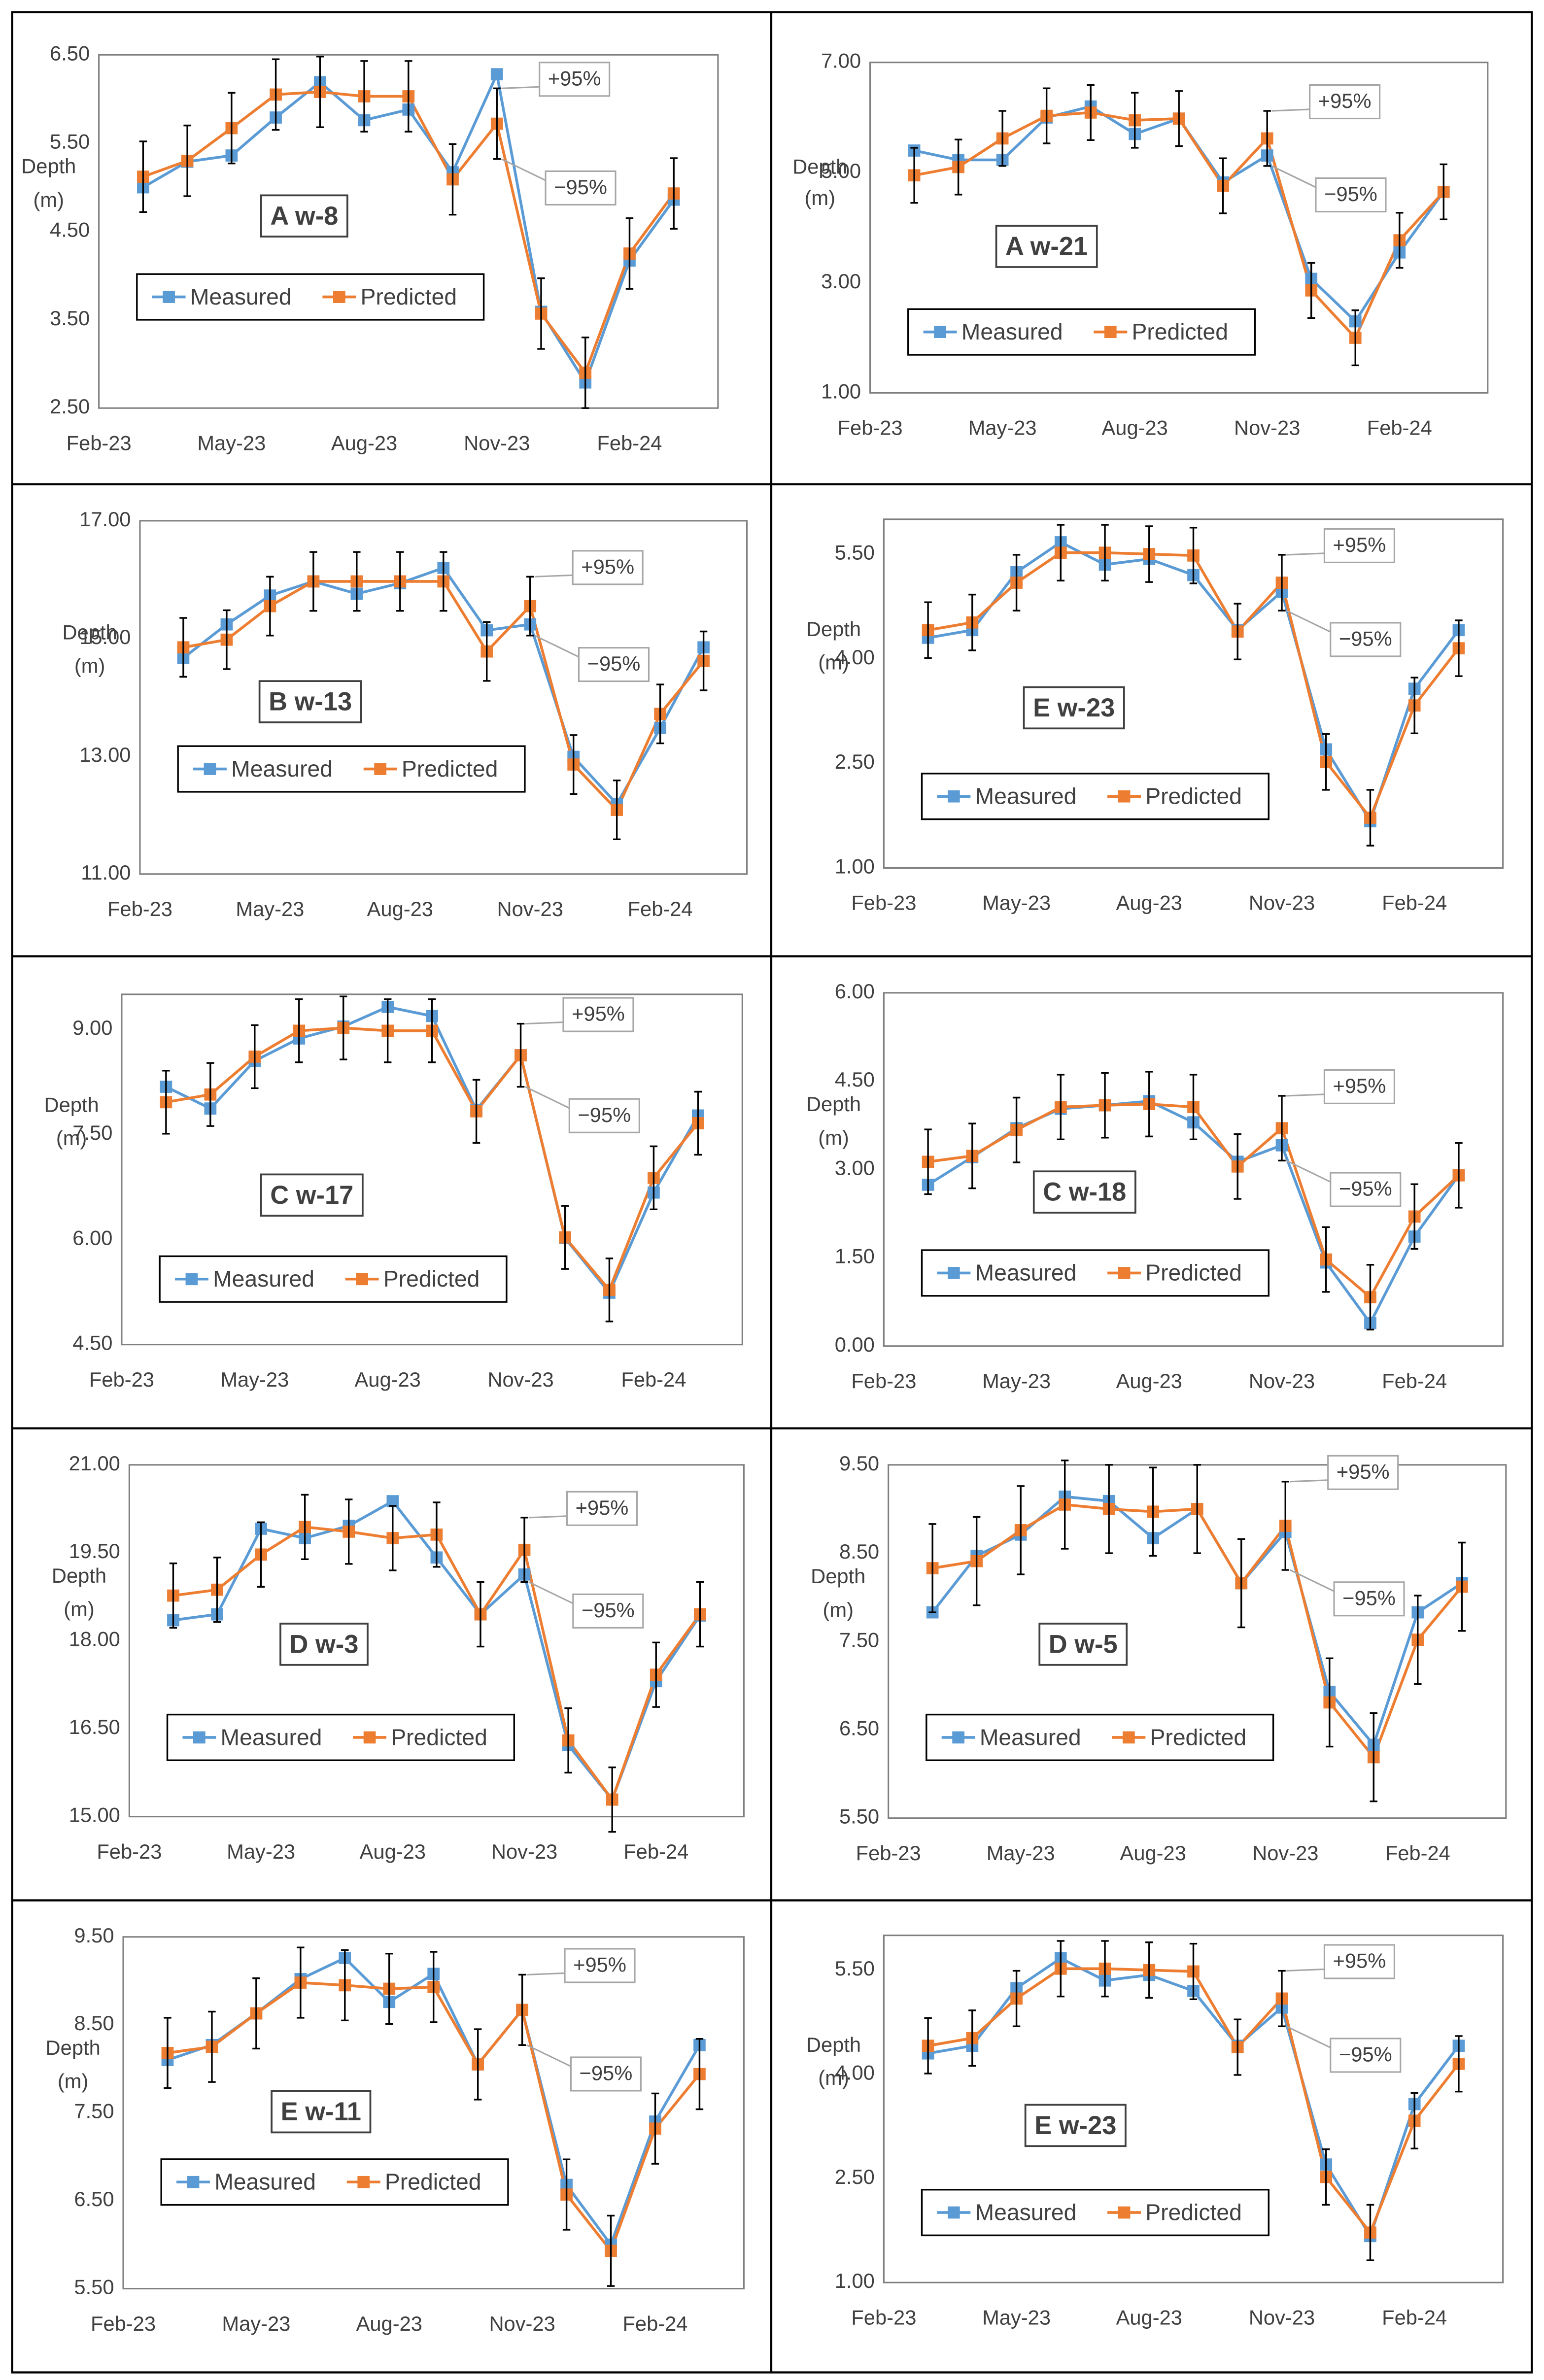 The width and height of the screenshot is (1544, 2380). I want to click on y-tick-label: 5.50, so click(855, 552).